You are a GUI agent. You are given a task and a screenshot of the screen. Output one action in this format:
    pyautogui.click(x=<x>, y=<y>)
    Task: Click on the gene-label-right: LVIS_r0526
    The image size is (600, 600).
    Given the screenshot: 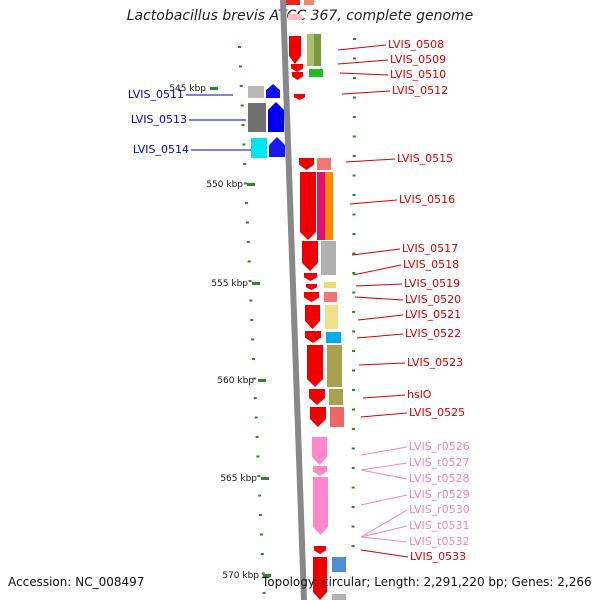 What is the action you would take?
    pyautogui.click(x=439, y=446)
    